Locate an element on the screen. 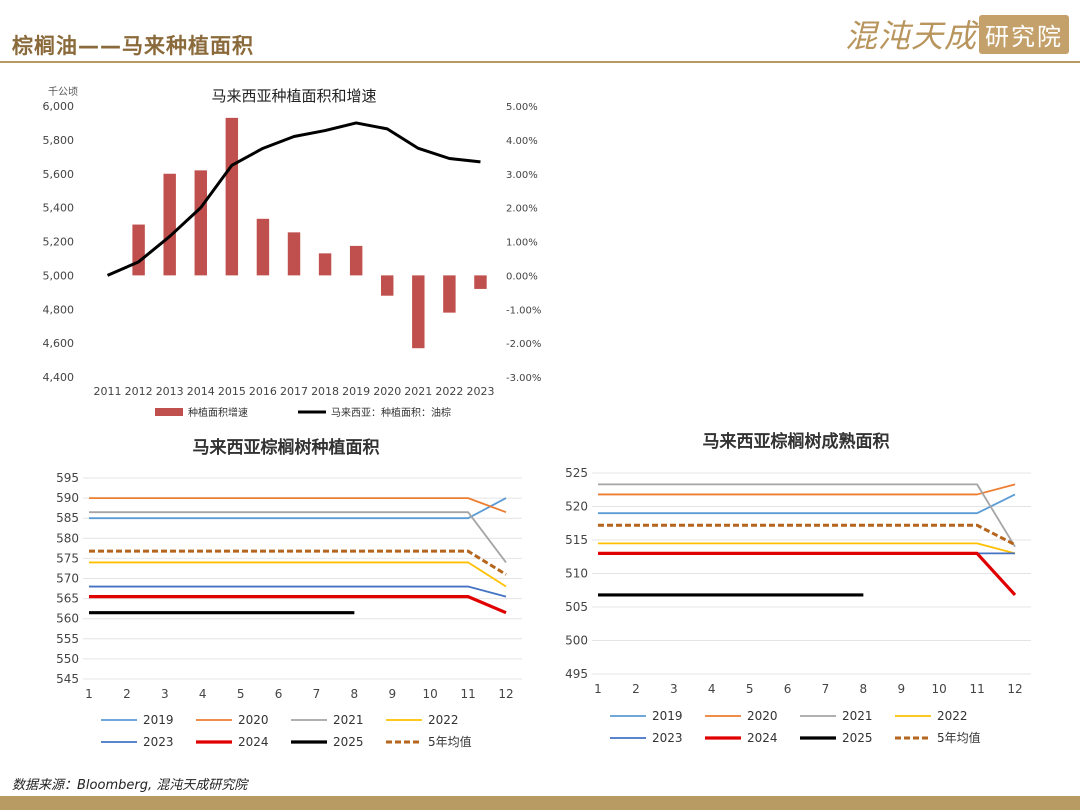 The width and height of the screenshot is (1080, 810). mature-x-tick: 10 is located at coordinates (939, 689).